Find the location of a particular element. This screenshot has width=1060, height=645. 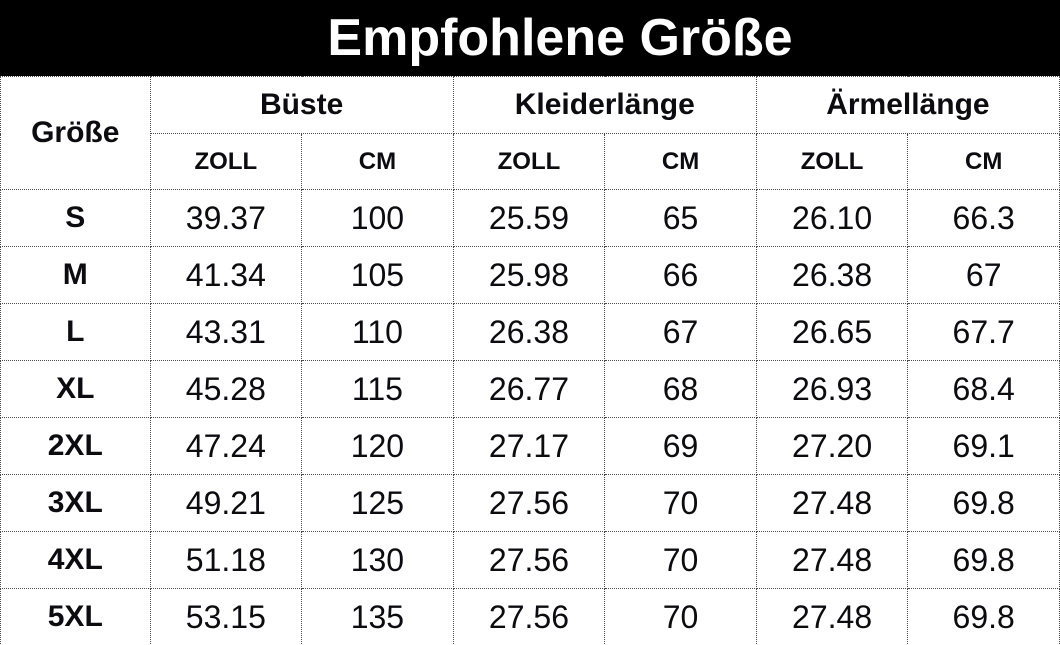

table-cell: 26.65 is located at coordinates (832, 332).